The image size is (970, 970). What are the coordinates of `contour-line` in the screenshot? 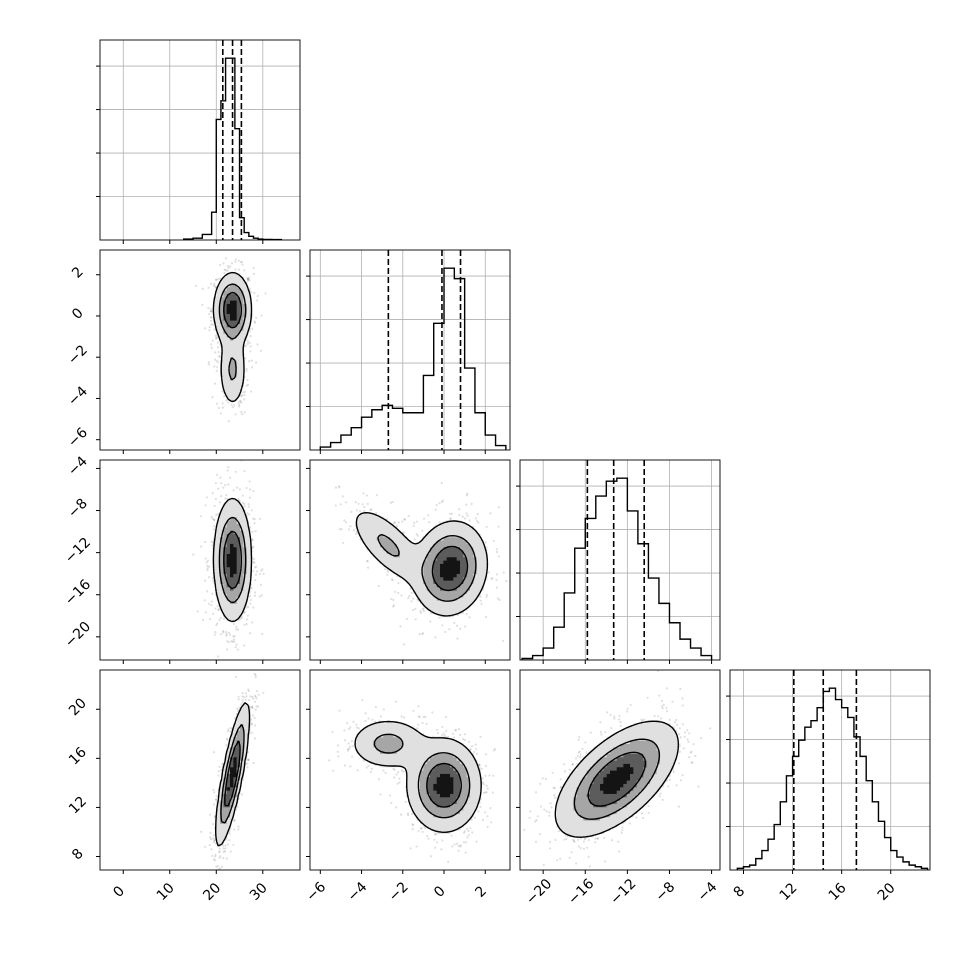 It's located at (232, 332).